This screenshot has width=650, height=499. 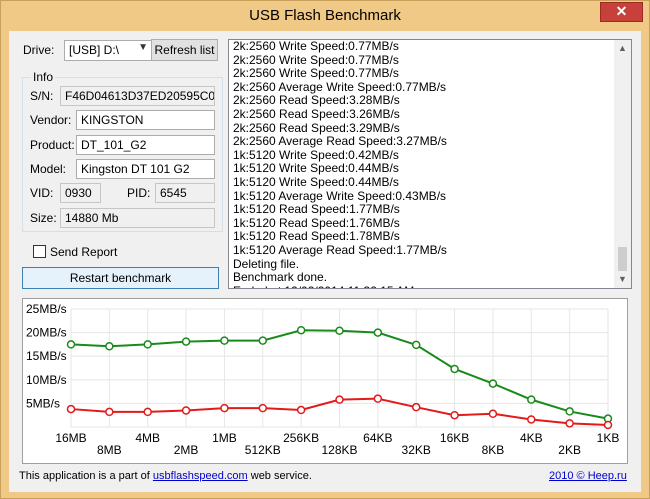 I want to click on x-tick-label: 128KB, so click(x=339, y=450).